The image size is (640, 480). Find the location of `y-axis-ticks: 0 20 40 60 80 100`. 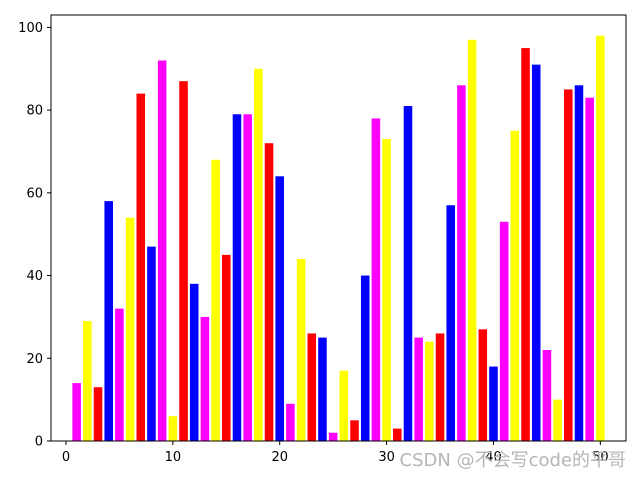

y-axis-ticks: 0 20 40 60 80 100 is located at coordinates (34, 235).